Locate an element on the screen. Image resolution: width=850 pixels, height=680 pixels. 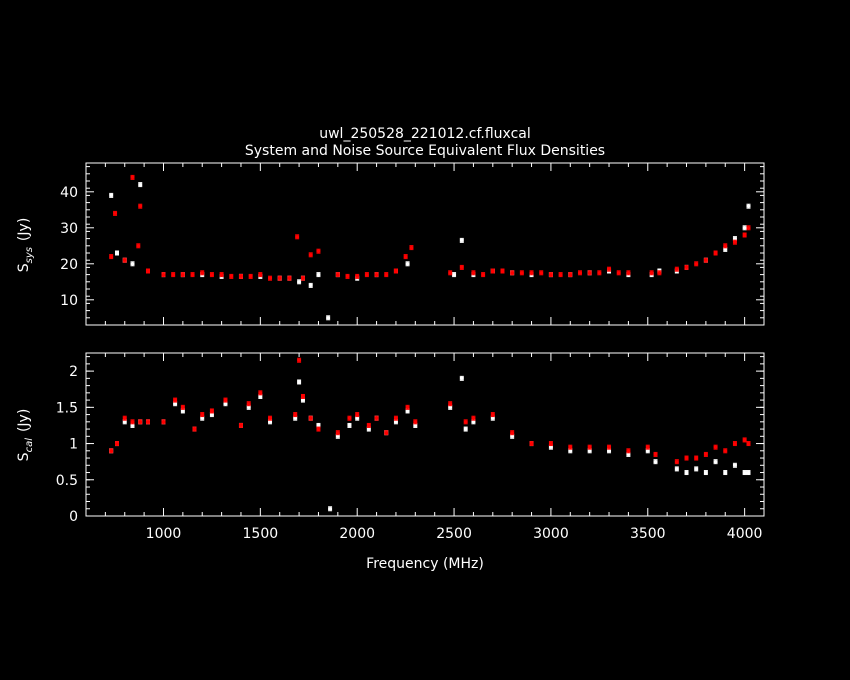
x-tick-label: 4000 is located at coordinates (745, 534).